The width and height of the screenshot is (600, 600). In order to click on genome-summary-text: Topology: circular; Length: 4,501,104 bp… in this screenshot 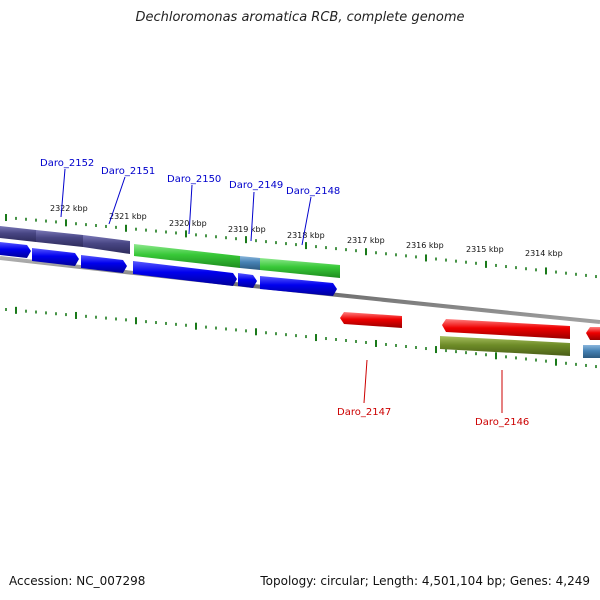, I will do `click(425, 581)`.